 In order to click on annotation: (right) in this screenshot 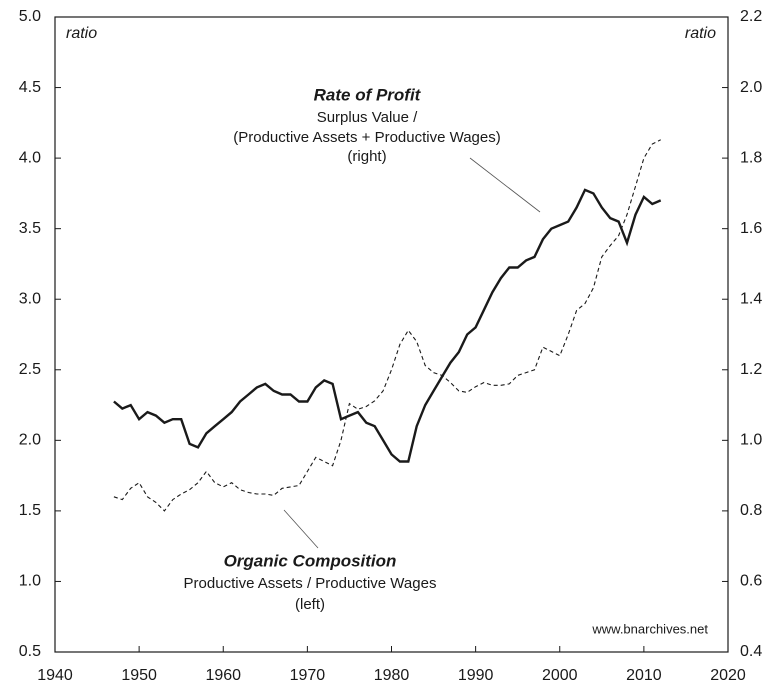, I will do `click(366, 156)`.